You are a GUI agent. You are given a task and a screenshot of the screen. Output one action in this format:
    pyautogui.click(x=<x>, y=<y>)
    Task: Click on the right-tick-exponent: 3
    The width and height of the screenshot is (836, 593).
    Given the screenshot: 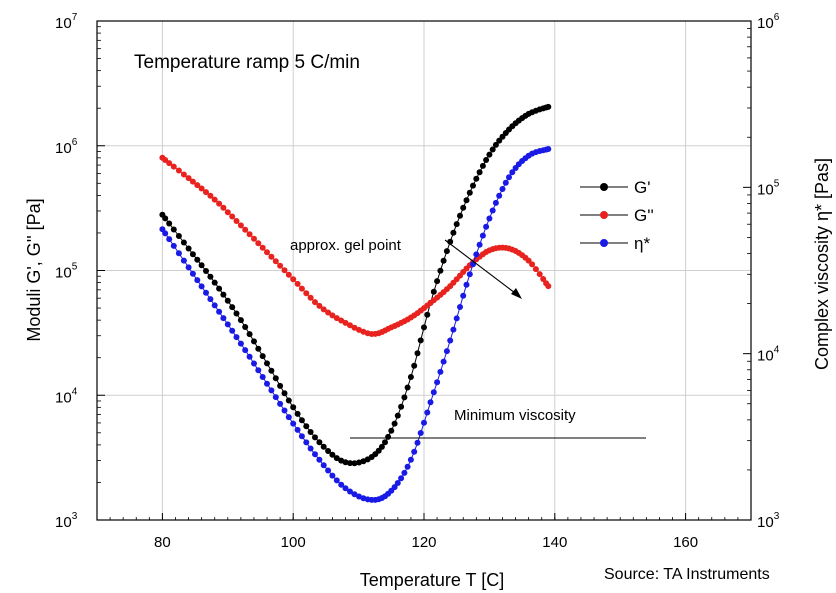 What is the action you would take?
    pyautogui.click(x=777, y=516)
    